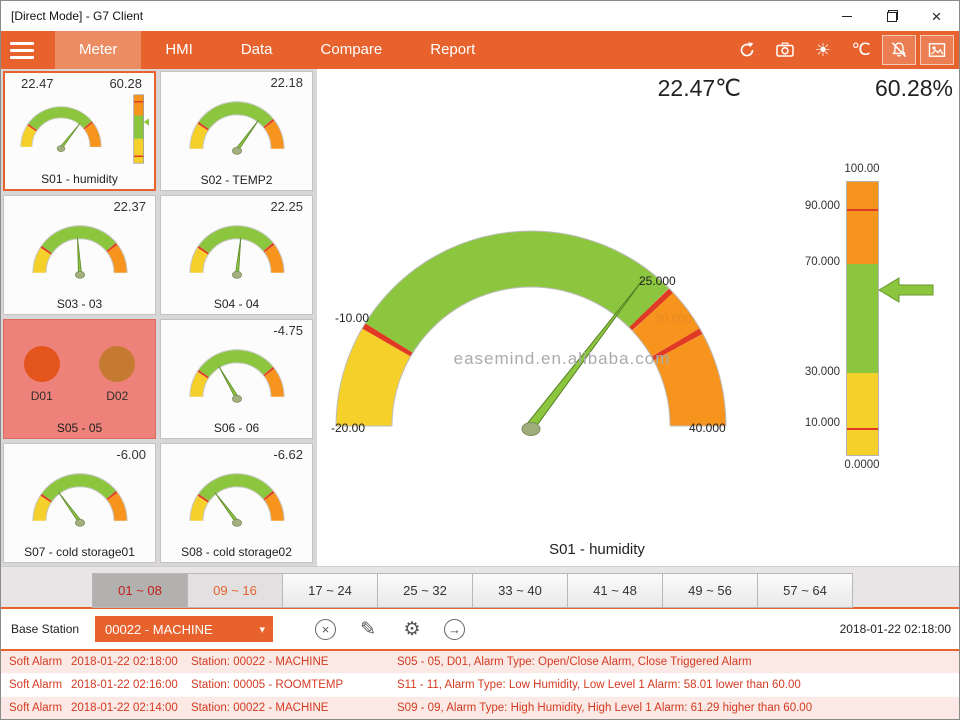 This screenshot has height=720, width=960. Describe the element at coordinates (805, 590) in the screenshot. I see `range-tab-57-64: 57 ~ 64` at that location.